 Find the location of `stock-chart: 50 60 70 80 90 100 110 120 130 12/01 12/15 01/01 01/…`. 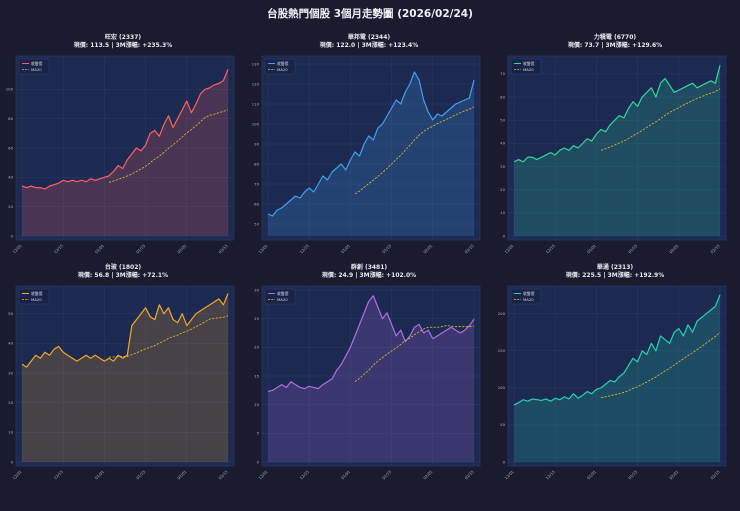

stock-chart: 50 60 70 80 90 100 110 120 130 12/01 12/15 01/01 01/… is located at coordinates (366, 155).